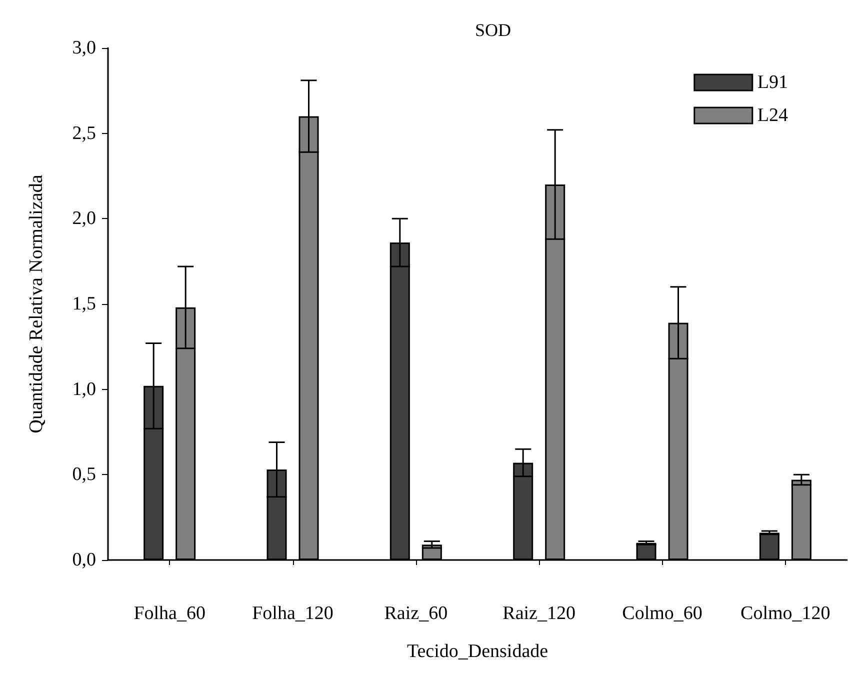  I want to click on x-tick-label: Colmo_60, so click(662, 613).